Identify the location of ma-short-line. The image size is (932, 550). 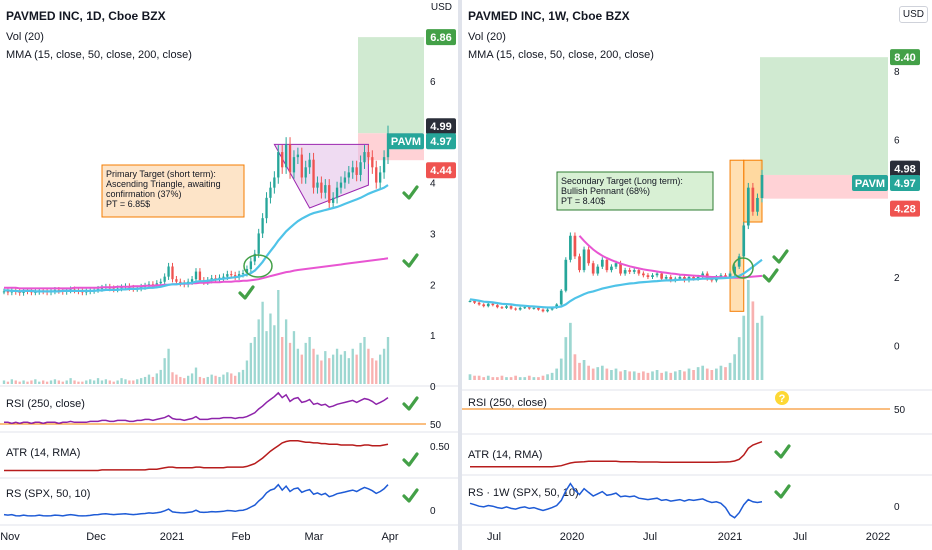
(196, 238).